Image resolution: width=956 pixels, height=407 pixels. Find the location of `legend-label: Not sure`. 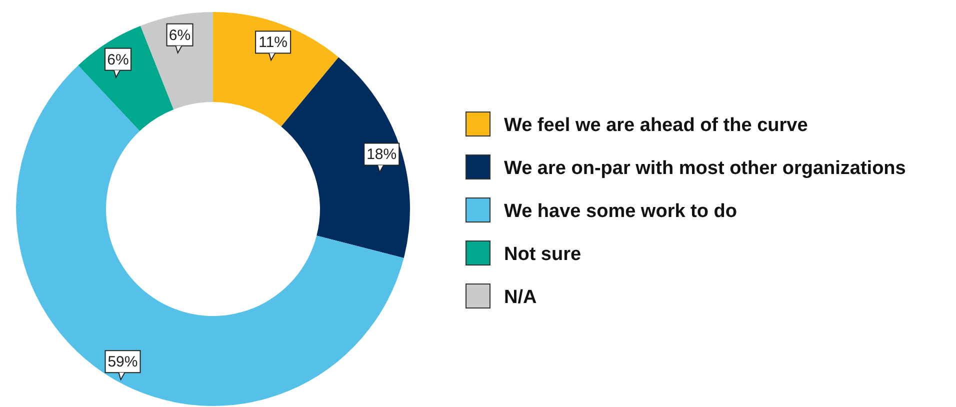

legend-label: Not sure is located at coordinates (543, 254).